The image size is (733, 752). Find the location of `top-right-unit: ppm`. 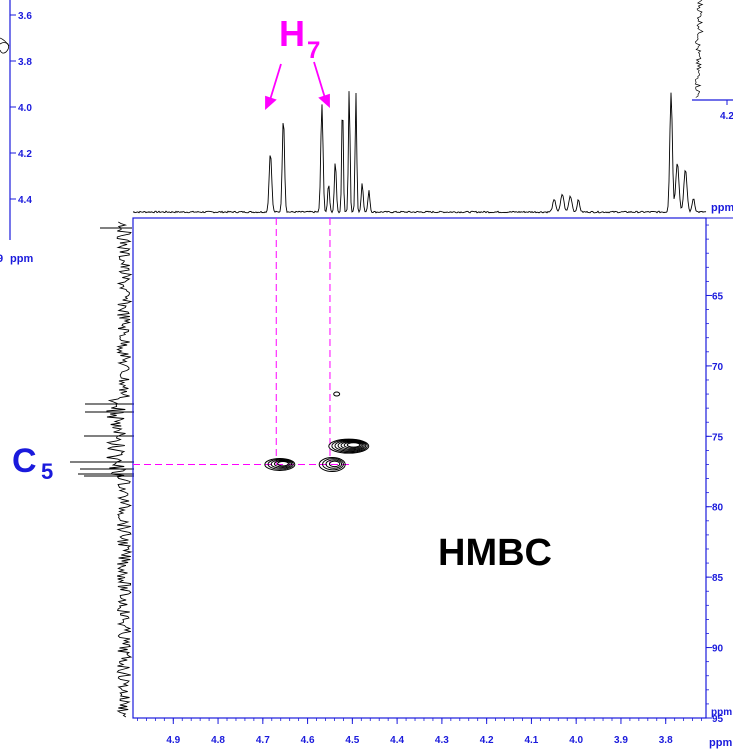

top-right-unit: ppm is located at coordinates (722, 208).